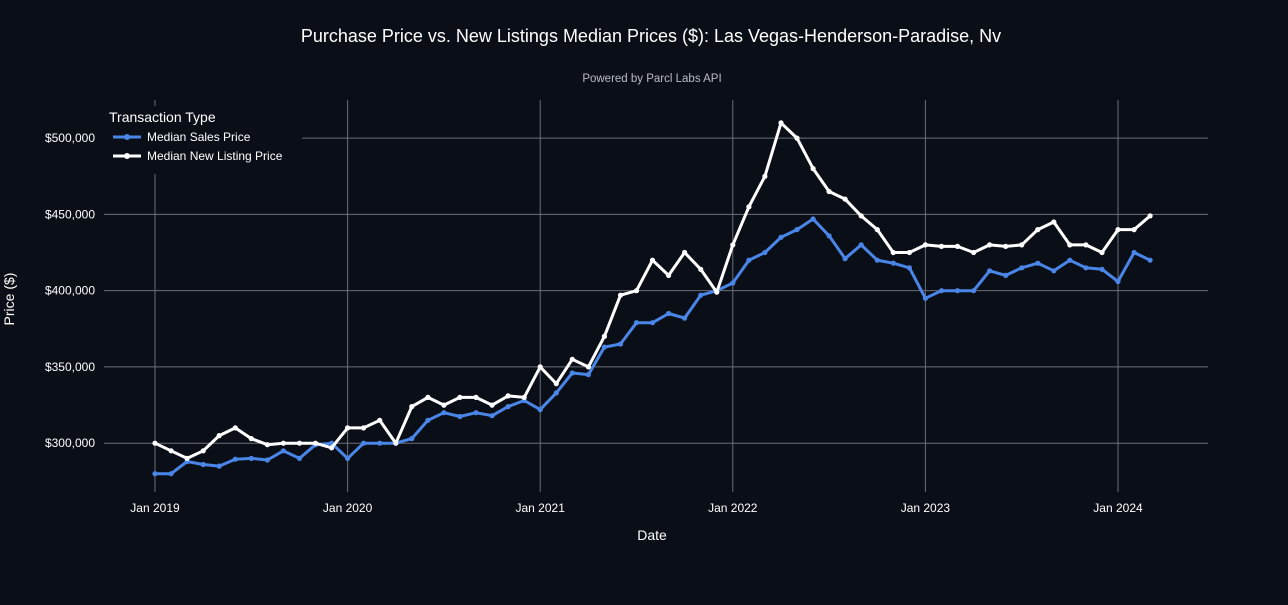 The width and height of the screenshot is (1288, 605). I want to click on legend-background, so click(203, 140).